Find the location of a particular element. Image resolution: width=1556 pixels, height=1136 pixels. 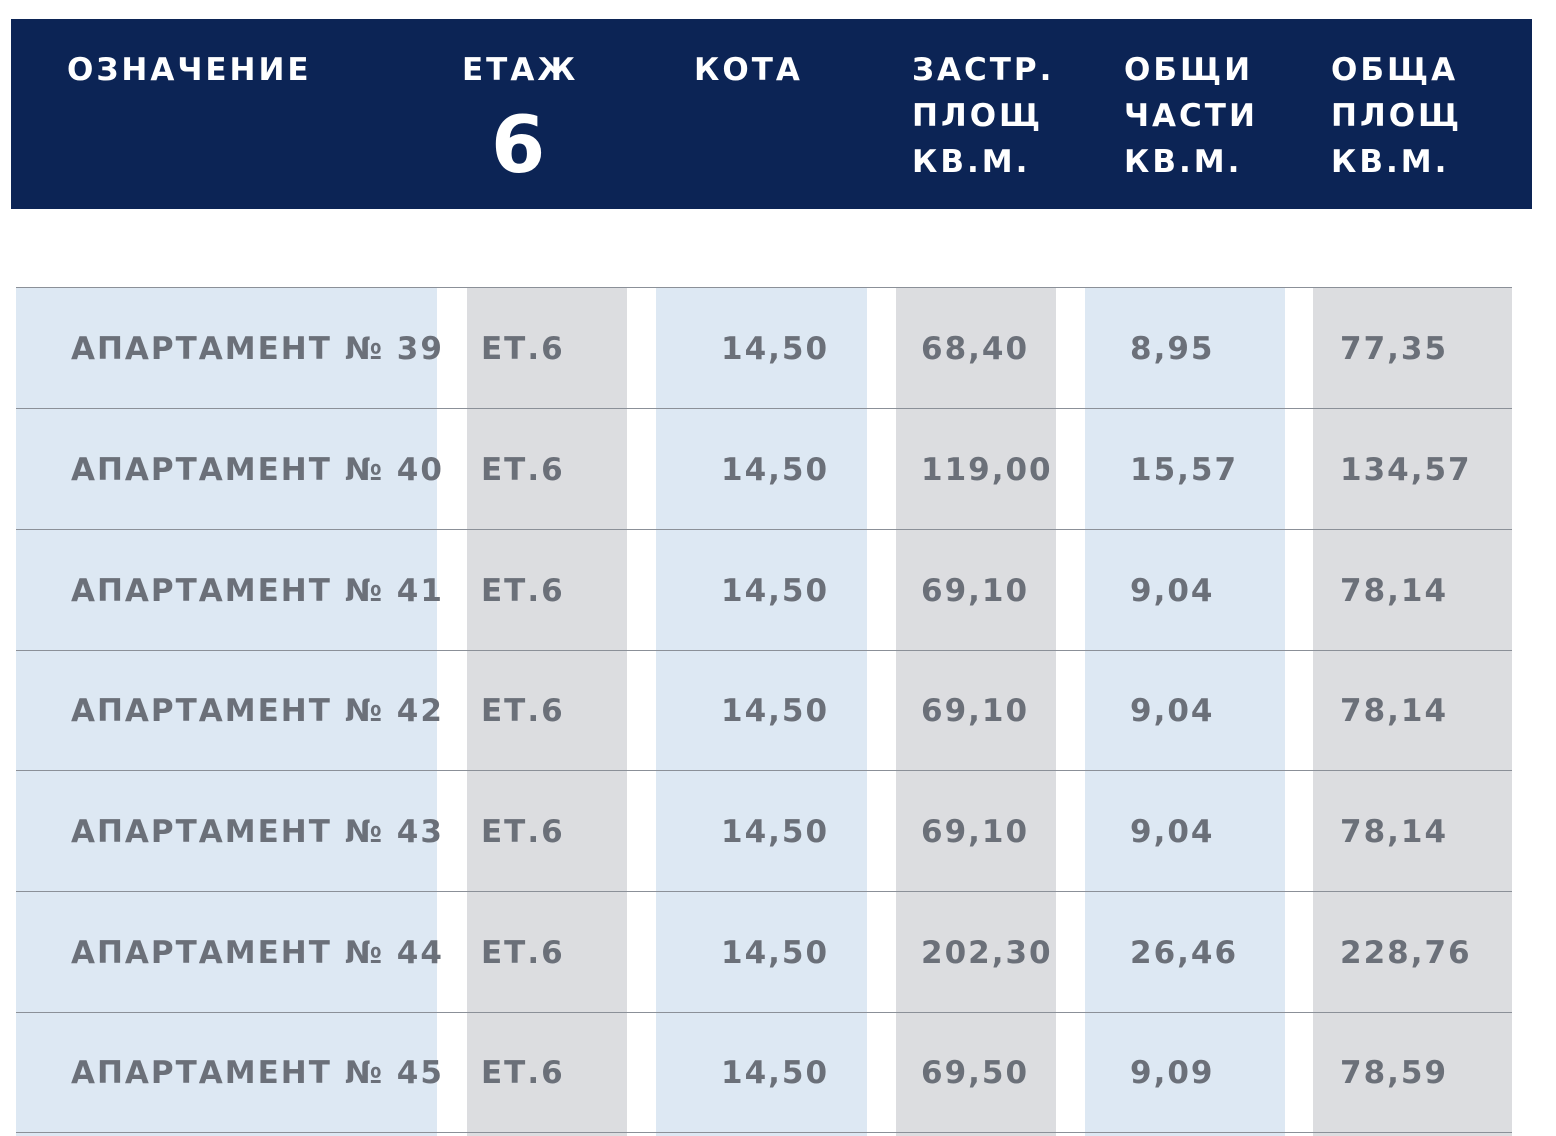

apartment-name: АПАРТАМЕНТ № 43 is located at coordinates (257, 832).